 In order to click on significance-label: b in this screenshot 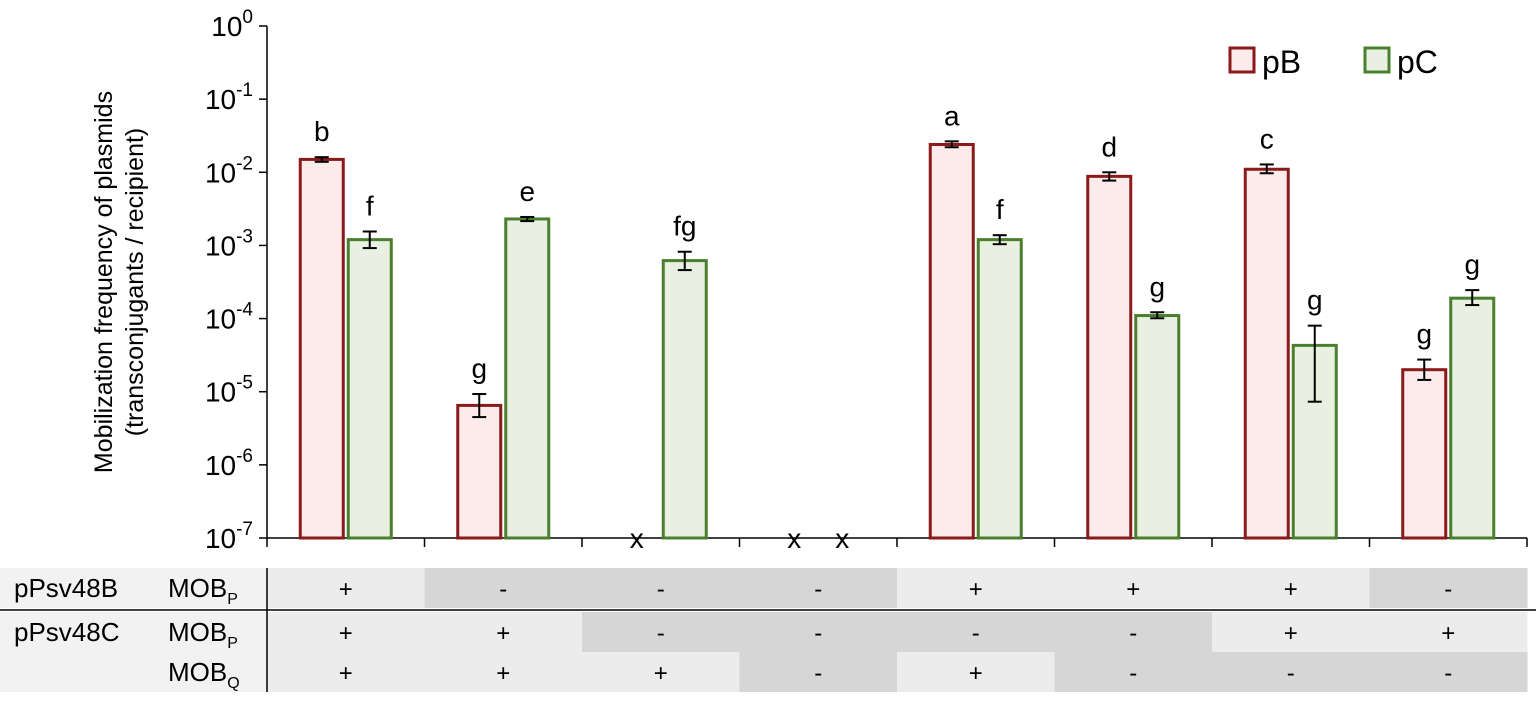, I will do `click(322, 131)`.